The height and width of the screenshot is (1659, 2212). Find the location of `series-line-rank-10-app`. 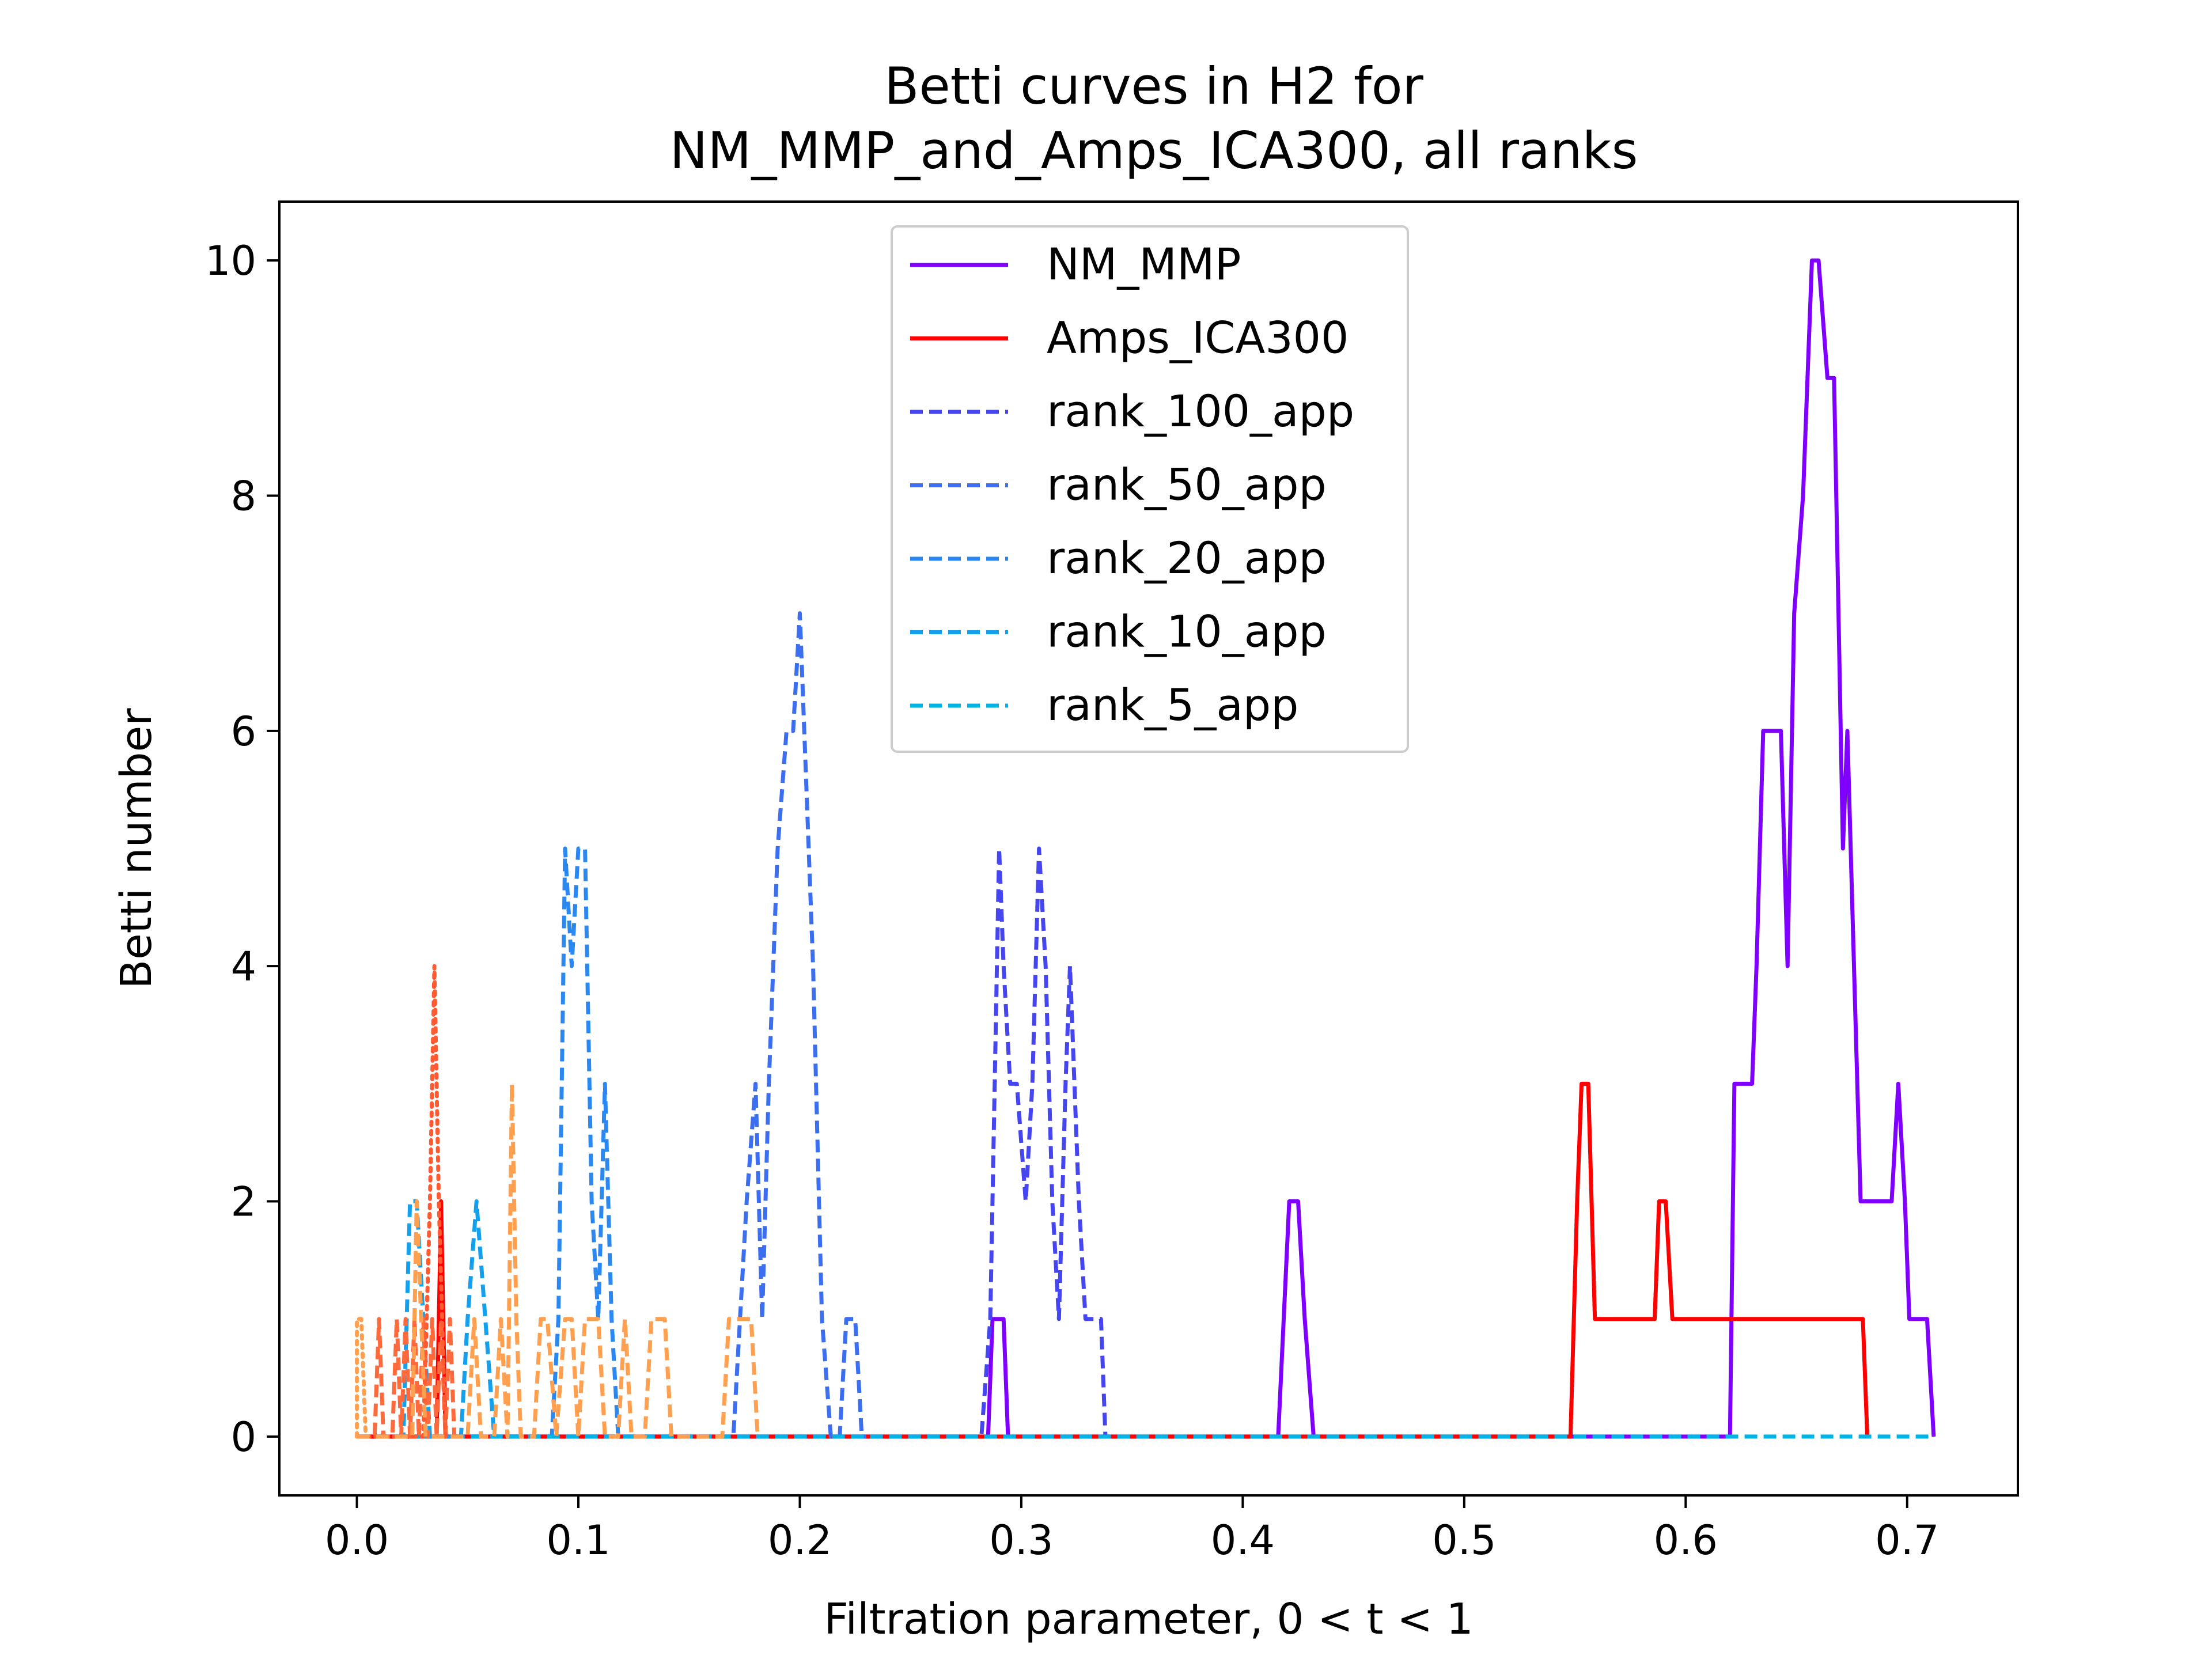

series-line-rank-10-app is located at coordinates (427, 1319).